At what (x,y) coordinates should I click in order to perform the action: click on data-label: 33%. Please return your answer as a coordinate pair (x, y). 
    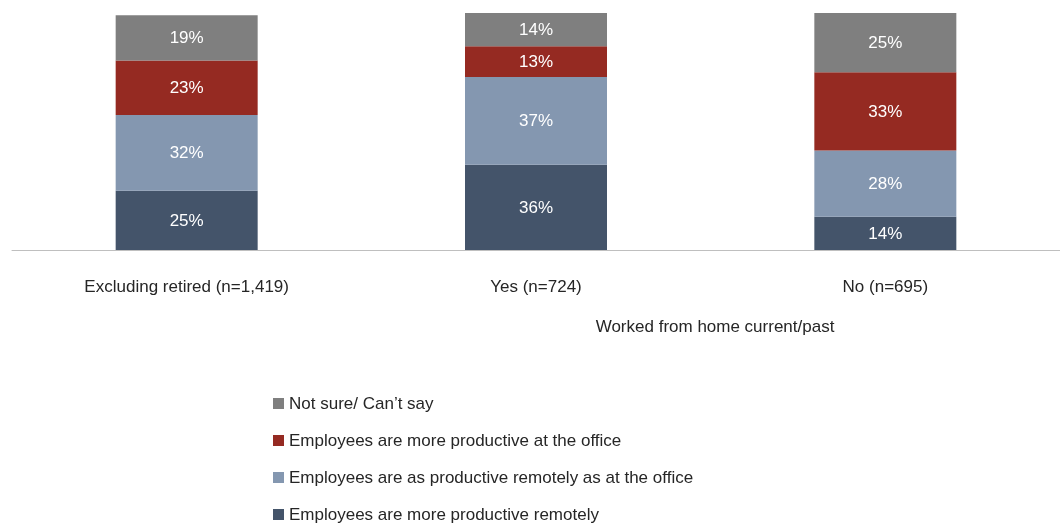
    Looking at the image, I should click on (885, 111).